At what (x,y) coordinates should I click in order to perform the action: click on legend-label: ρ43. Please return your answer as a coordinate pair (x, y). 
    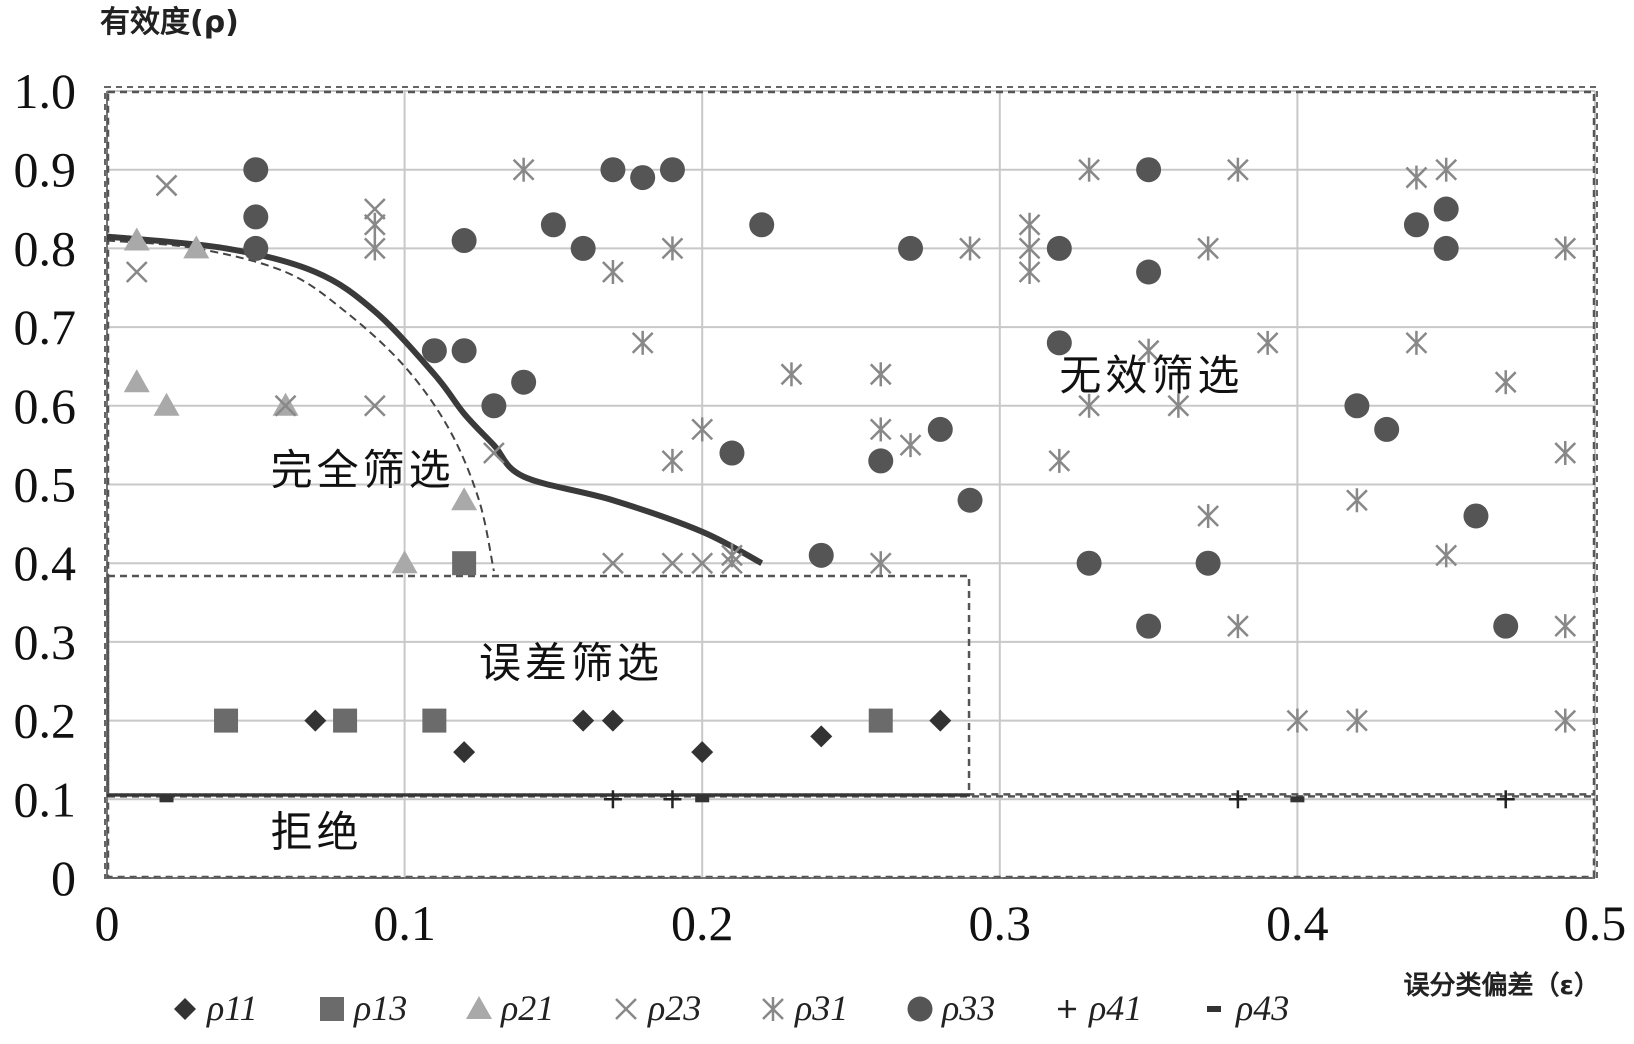
    Looking at the image, I should click on (1262, 1008).